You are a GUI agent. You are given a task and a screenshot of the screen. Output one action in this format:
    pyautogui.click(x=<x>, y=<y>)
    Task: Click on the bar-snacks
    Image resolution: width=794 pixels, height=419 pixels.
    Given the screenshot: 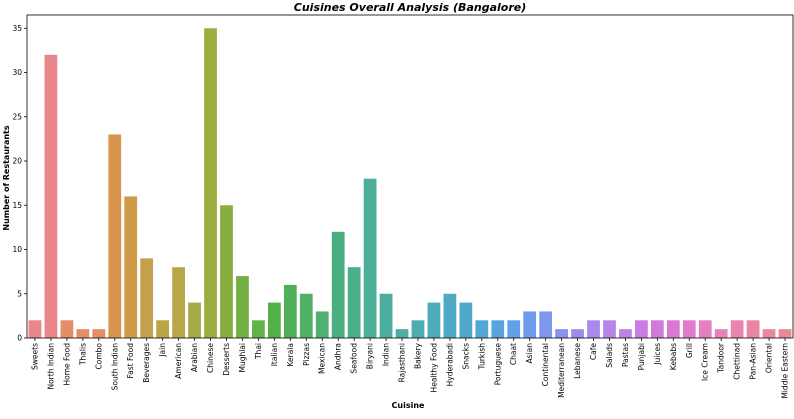 What is the action you would take?
    pyautogui.click(x=466, y=320)
    